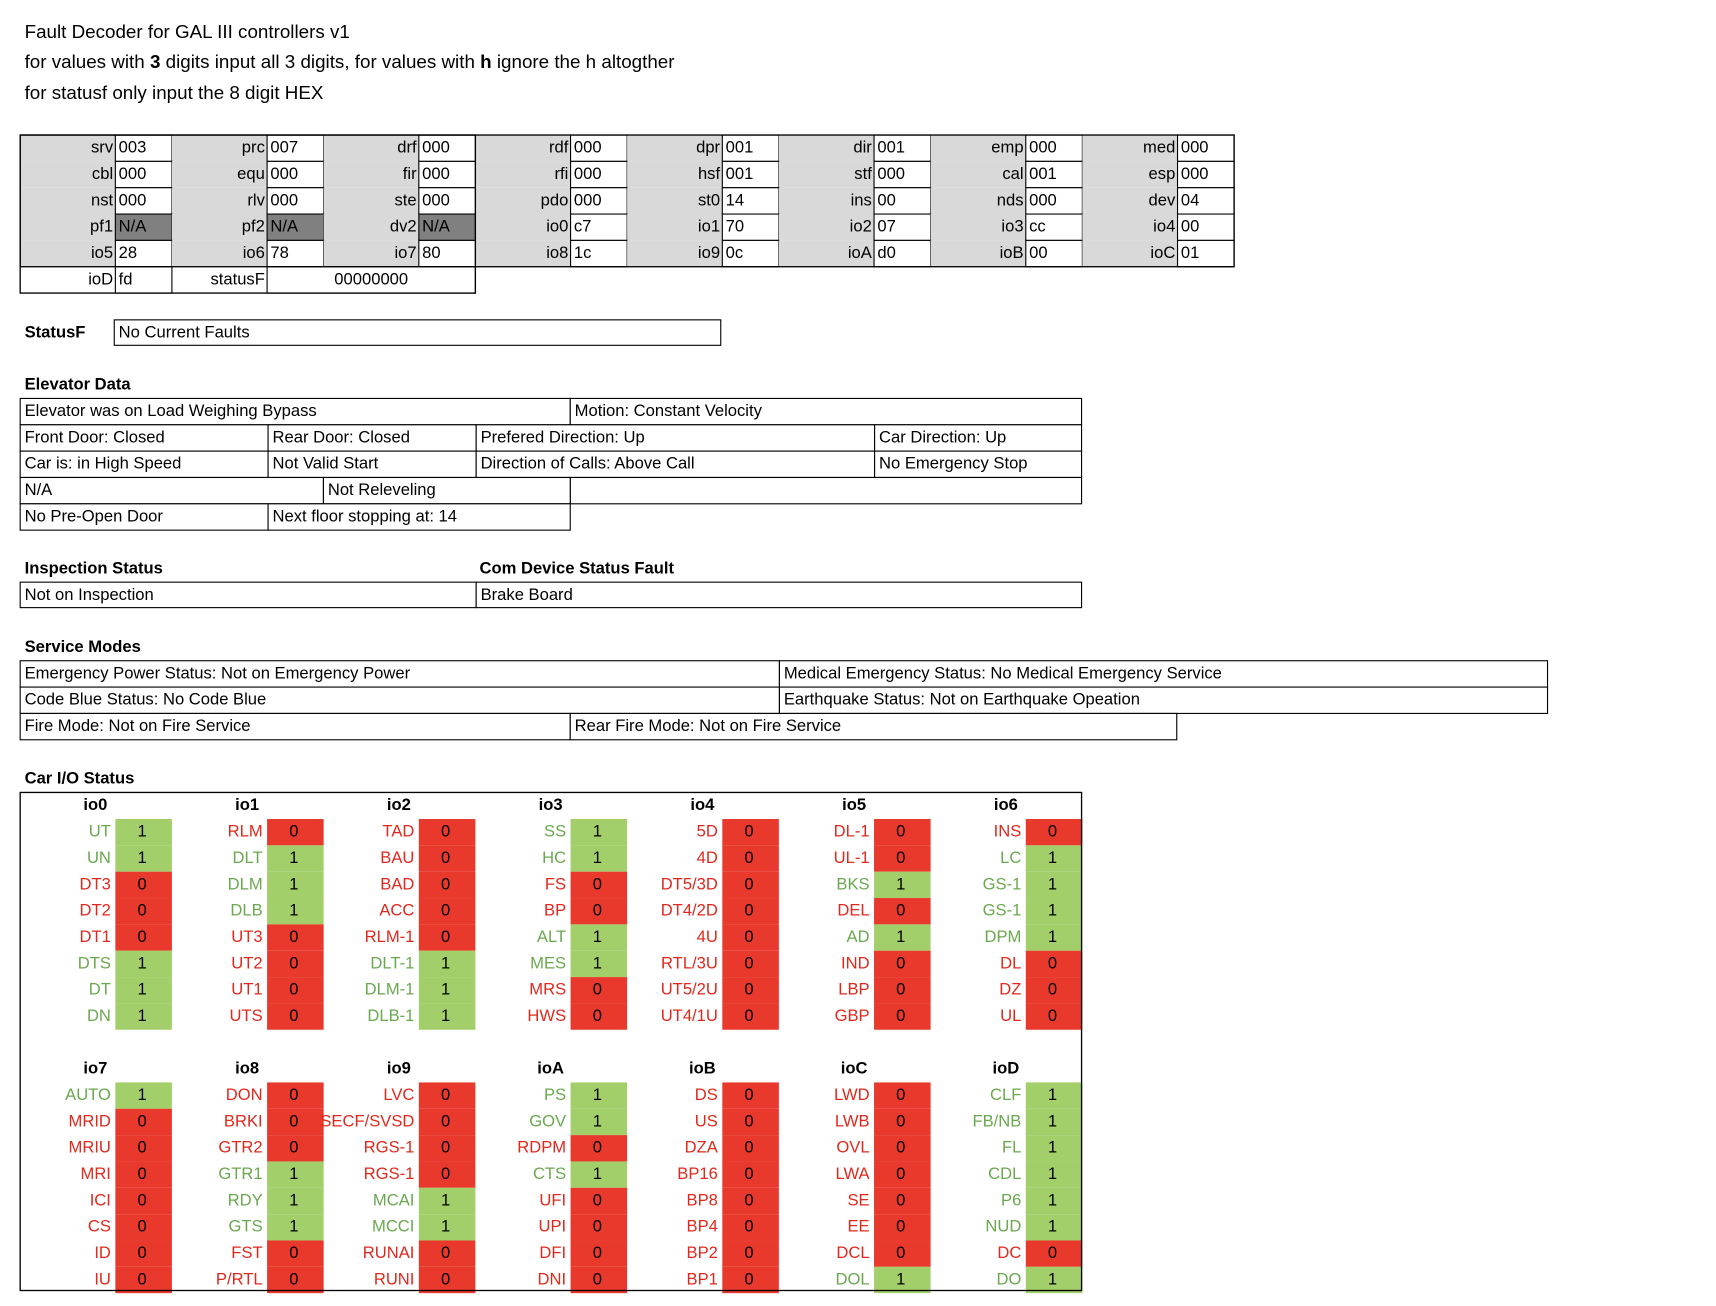 The width and height of the screenshot is (1716, 1306). I want to click on text: h, so click(485, 61).